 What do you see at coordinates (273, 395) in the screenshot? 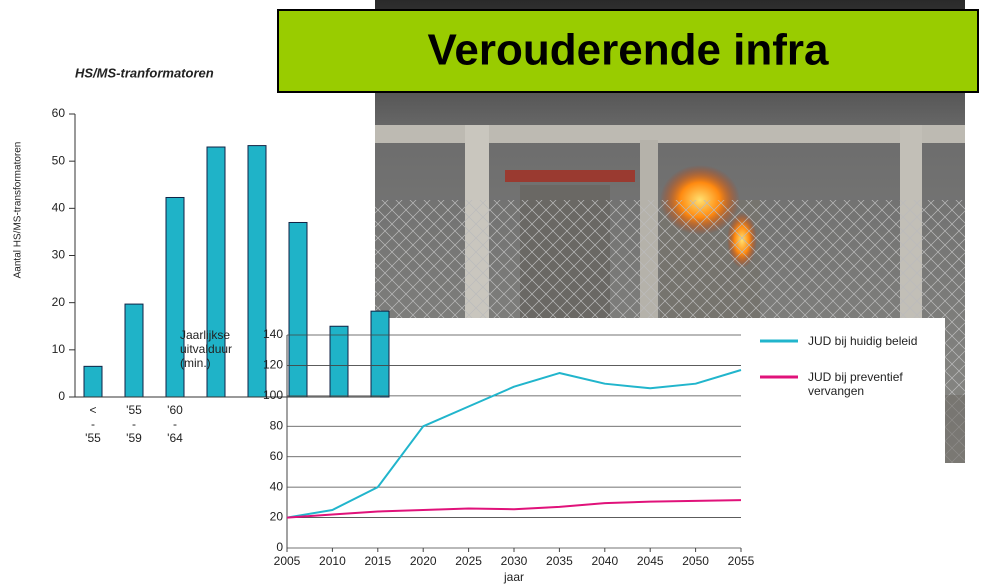
I see `y-tick-label: 100` at bounding box center [273, 395].